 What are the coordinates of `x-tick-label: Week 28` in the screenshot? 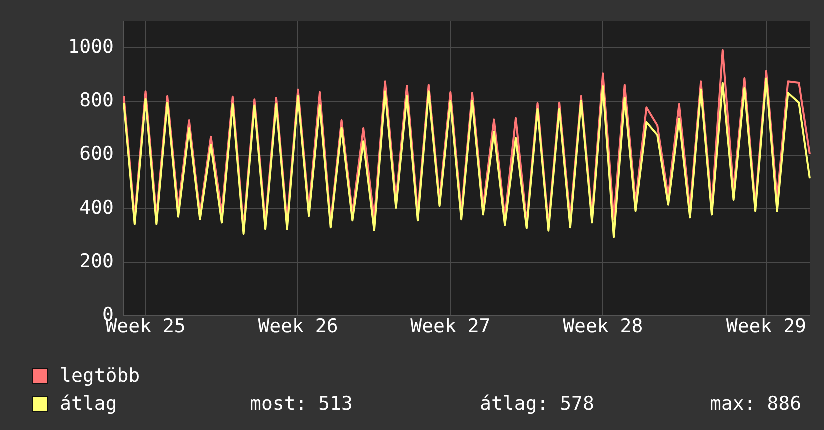 It's located at (603, 326).